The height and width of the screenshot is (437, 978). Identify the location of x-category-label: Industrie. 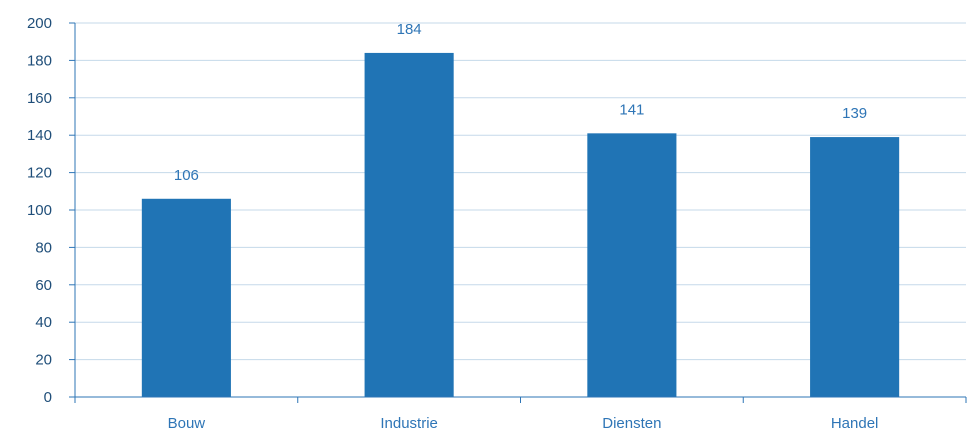
(409, 423).